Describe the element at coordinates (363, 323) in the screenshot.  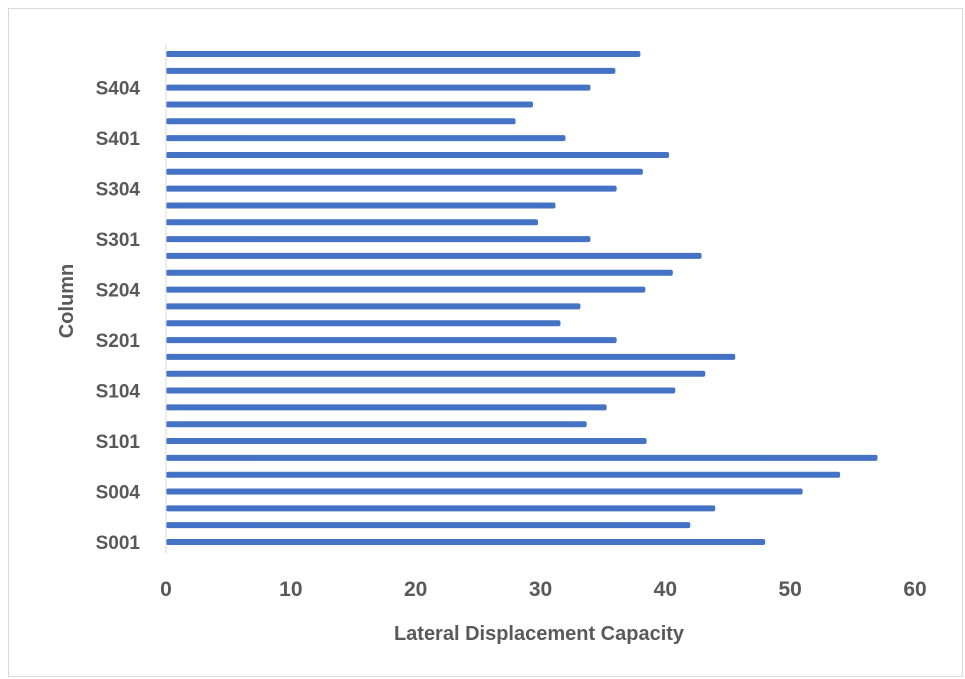
I see `bar-S202` at that location.